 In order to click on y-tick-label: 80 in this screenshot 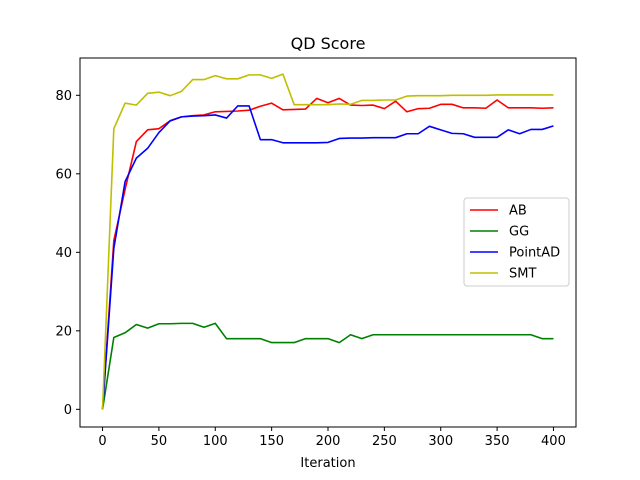, I will do `click(63, 96)`.